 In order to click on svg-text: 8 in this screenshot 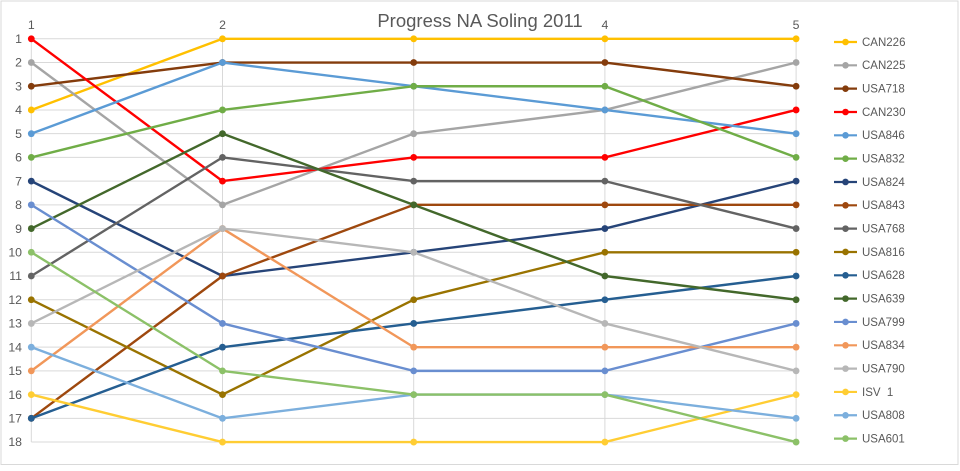, I will do `click(18, 205)`.